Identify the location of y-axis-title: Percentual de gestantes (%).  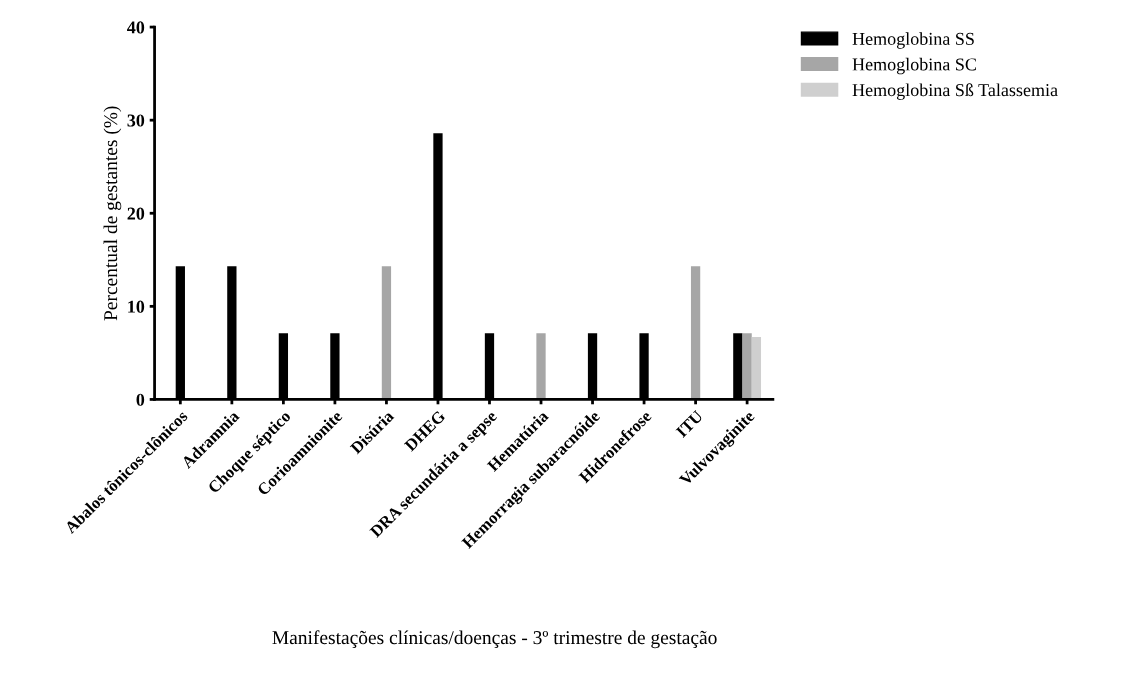
(112, 213).